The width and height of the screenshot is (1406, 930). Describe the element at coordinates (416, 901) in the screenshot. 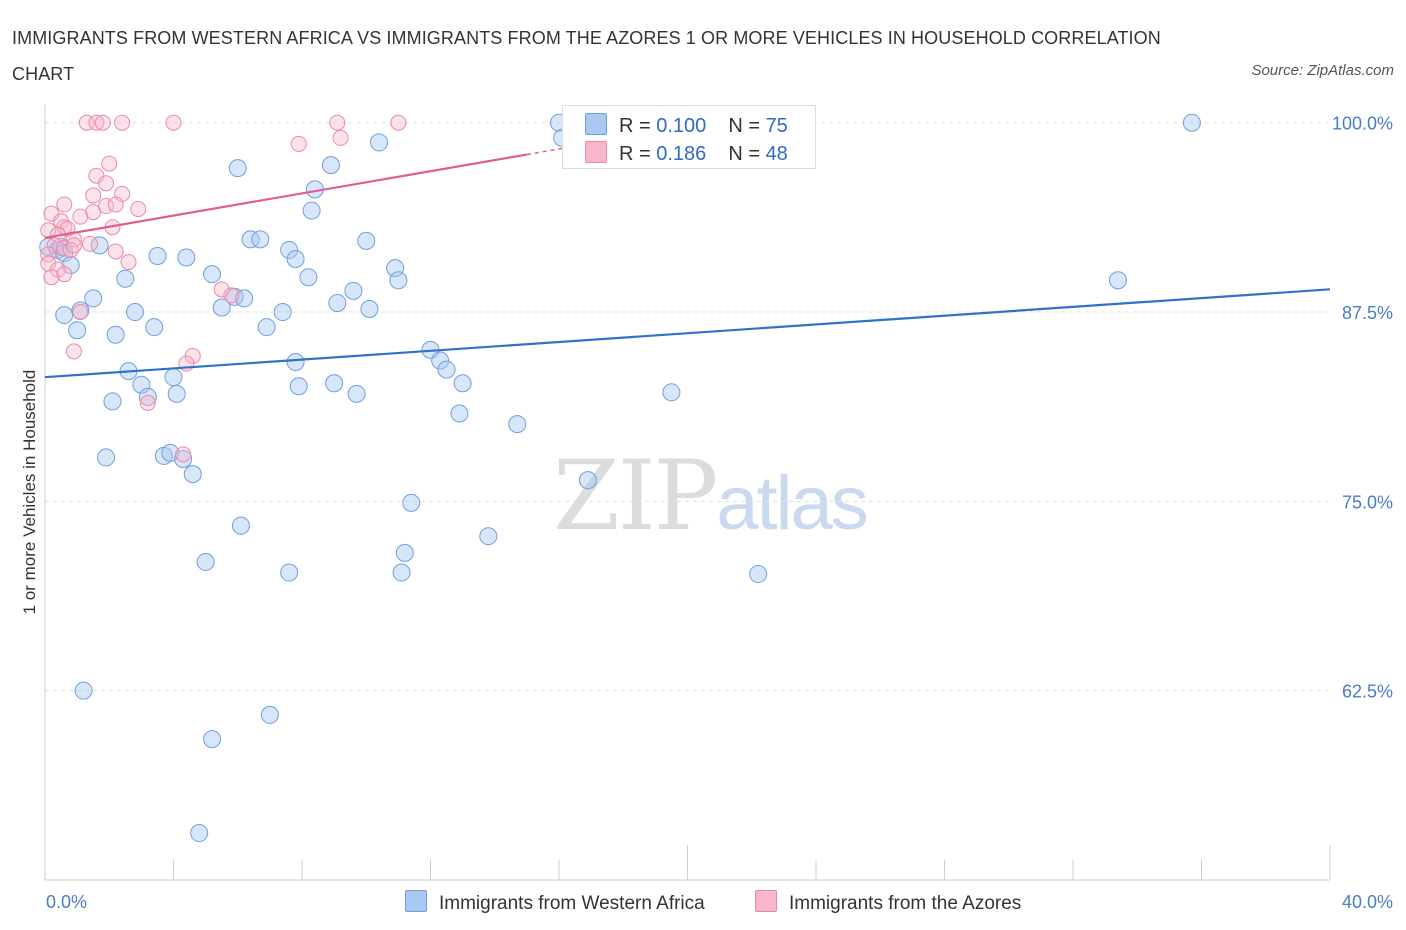

I see `series-swatch-western-africa` at that location.